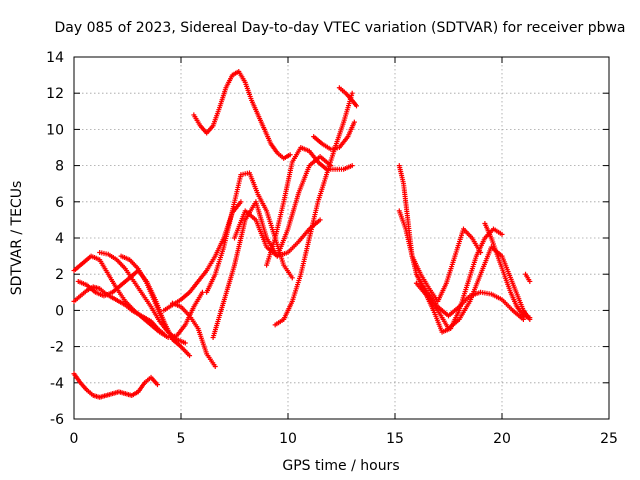 This screenshot has width=640, height=480. Describe the element at coordinates (288, 439) in the screenshot. I see `x-tick-label: 10` at that location.